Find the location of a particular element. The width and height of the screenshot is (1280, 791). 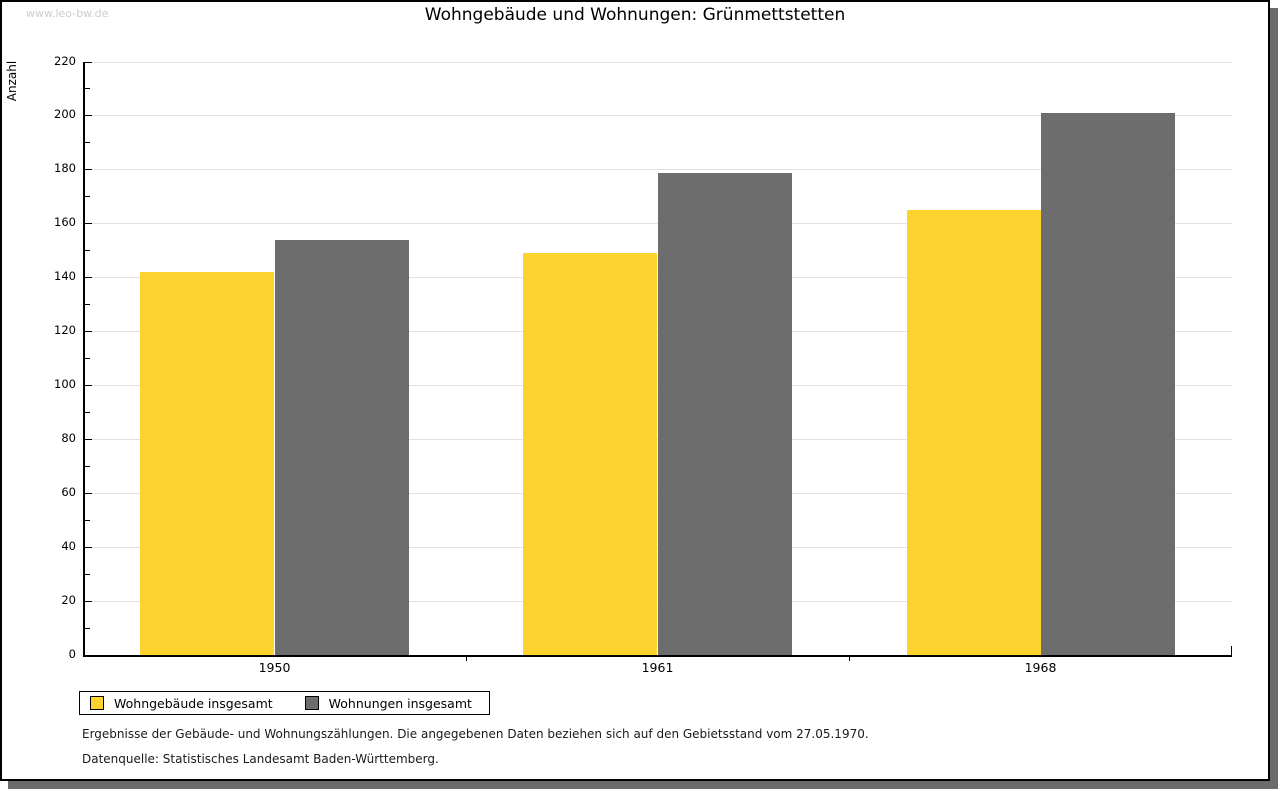

legend-label: Wohngebäude insgesamt is located at coordinates (193, 703).